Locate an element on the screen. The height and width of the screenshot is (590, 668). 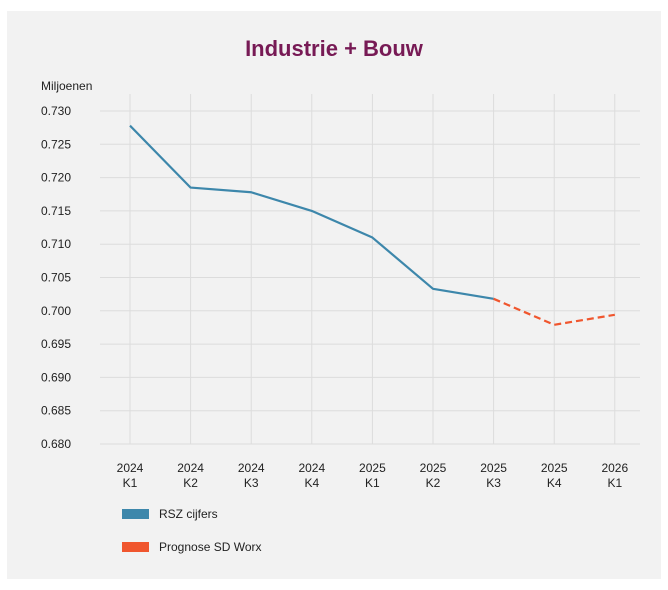
legend-label-rsz: RSZ cijfers is located at coordinates (188, 514).